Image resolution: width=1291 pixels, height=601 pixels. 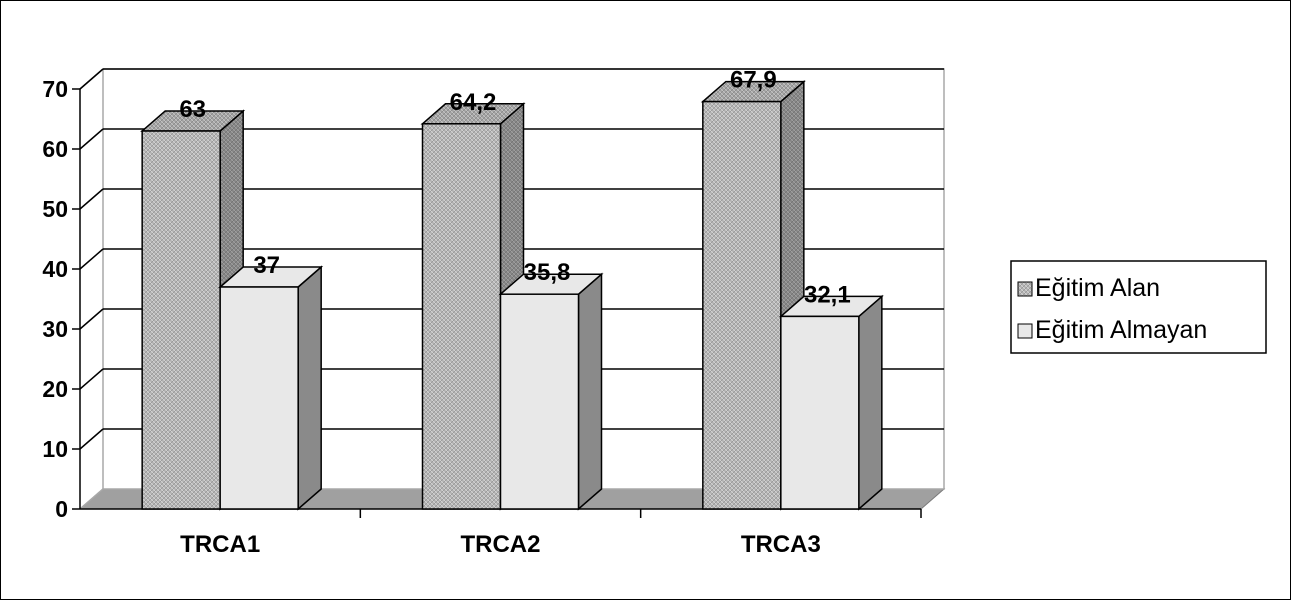 What do you see at coordinates (827, 294) in the screenshot?
I see `data-label: 32,1` at bounding box center [827, 294].